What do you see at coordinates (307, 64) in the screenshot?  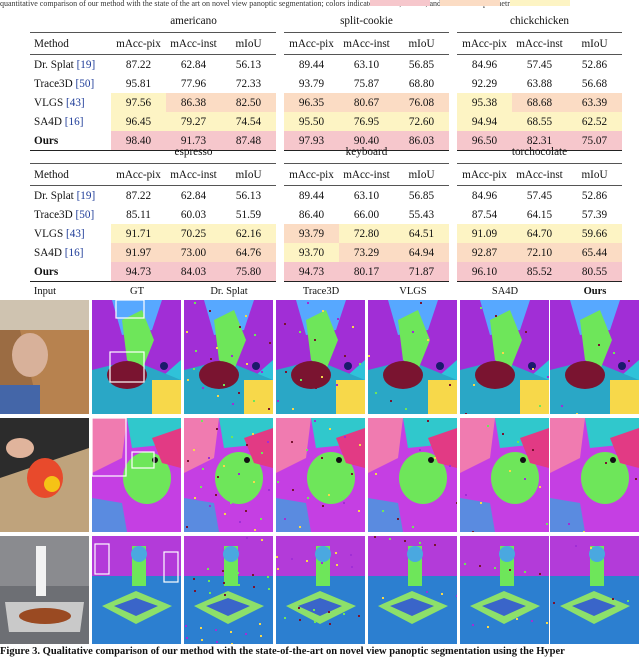 I see `table-cell: 89.44` at bounding box center [307, 64].